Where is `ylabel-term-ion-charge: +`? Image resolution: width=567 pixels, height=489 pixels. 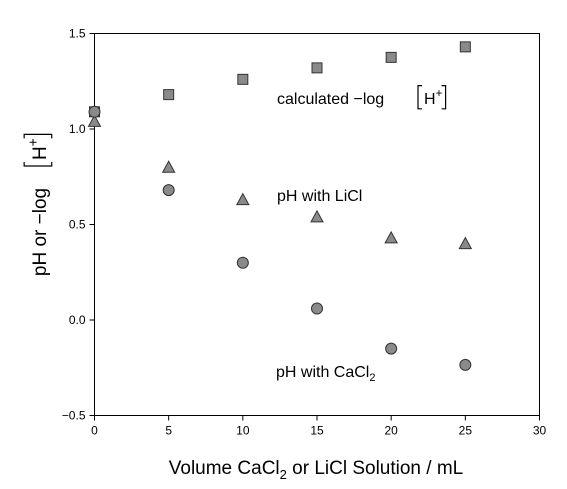 ylabel-term-ion-charge: + is located at coordinates (32, 142).